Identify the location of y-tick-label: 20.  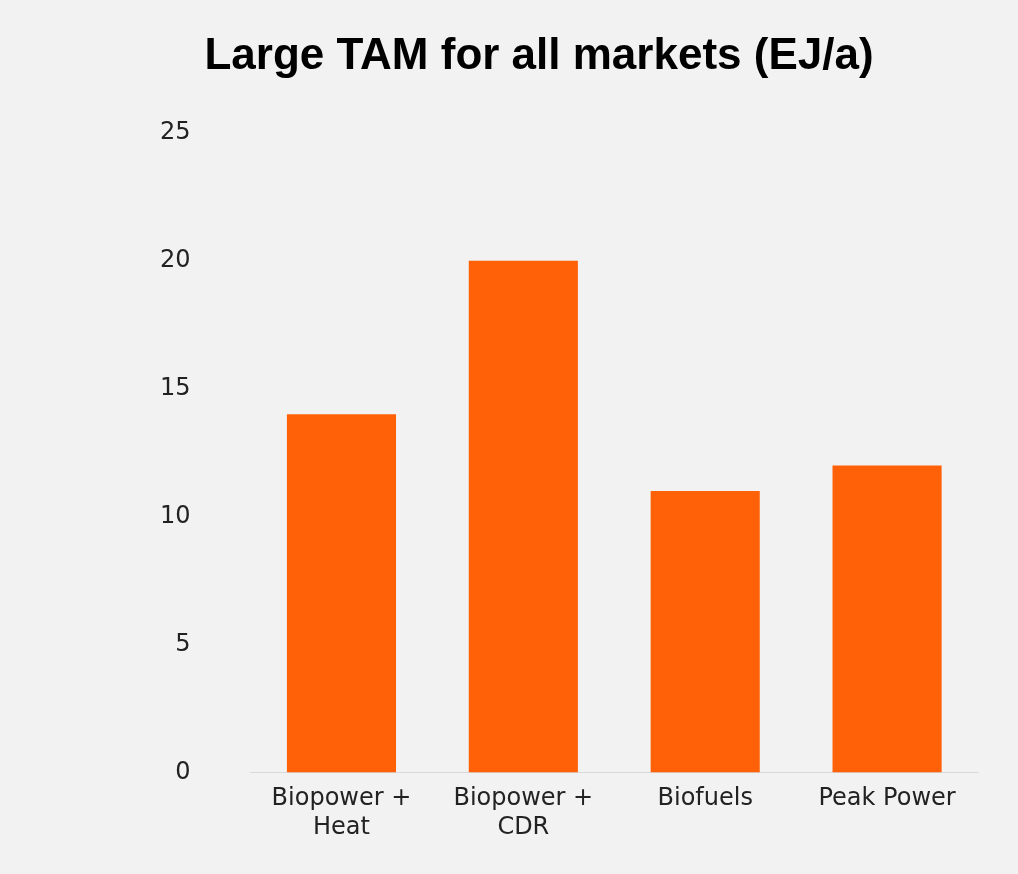
(175, 258).